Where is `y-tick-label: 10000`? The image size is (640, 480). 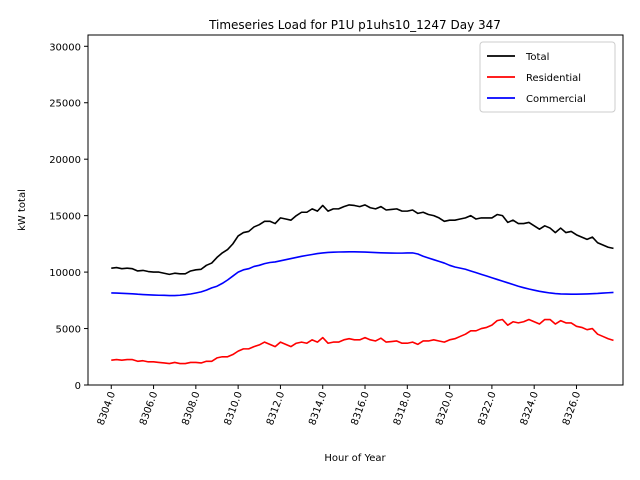
y-tick-label: 10000 is located at coordinates (65, 273).